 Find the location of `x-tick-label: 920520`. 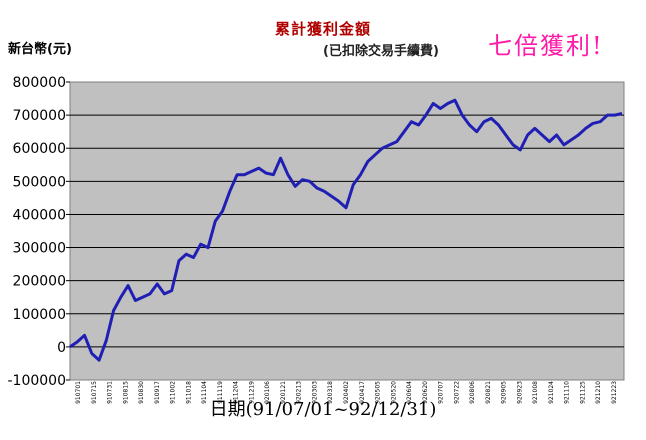

x-tick-label: 920520 is located at coordinates (393, 392).